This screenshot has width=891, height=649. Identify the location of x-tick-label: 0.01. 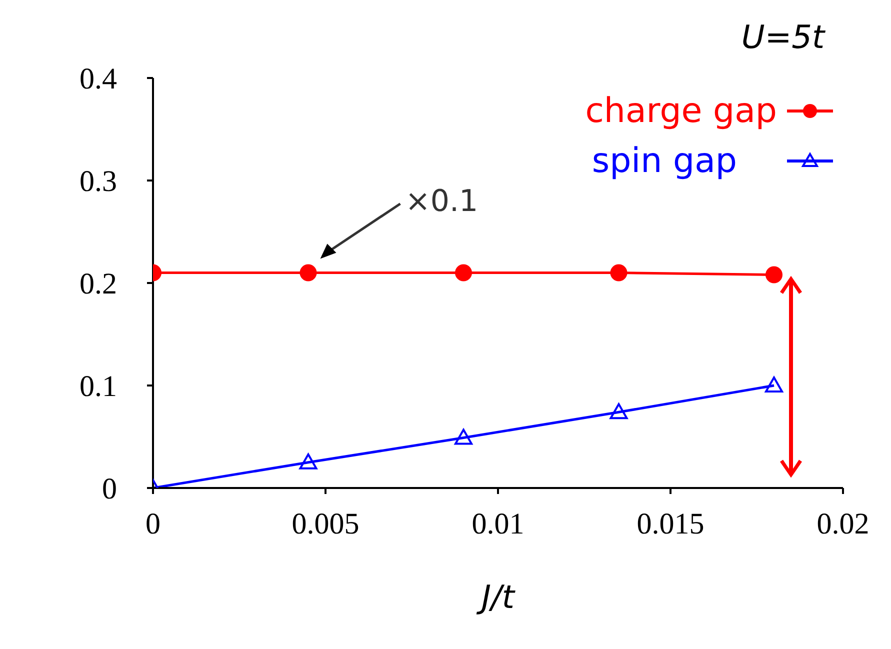
(498, 523).